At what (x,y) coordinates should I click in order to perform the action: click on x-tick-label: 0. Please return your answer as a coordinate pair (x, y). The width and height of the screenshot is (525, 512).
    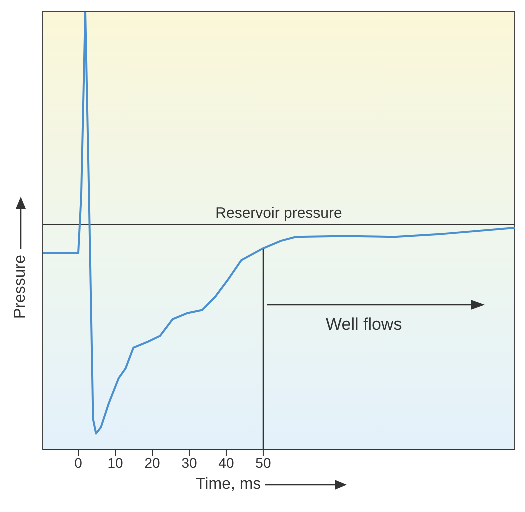
    Looking at the image, I should click on (78, 462).